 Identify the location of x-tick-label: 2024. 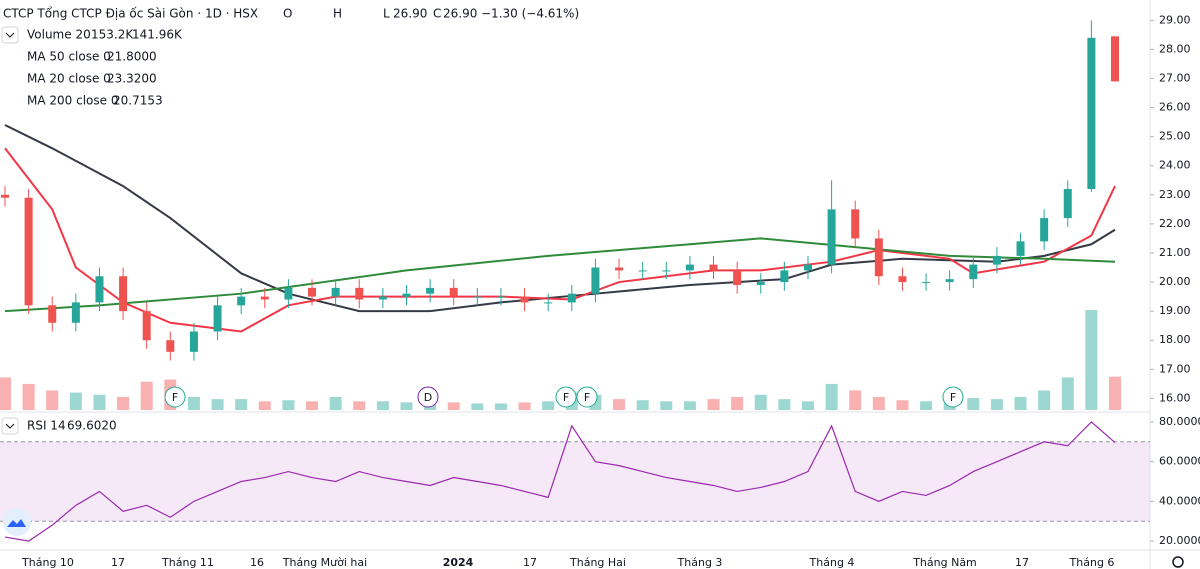
(458, 562).